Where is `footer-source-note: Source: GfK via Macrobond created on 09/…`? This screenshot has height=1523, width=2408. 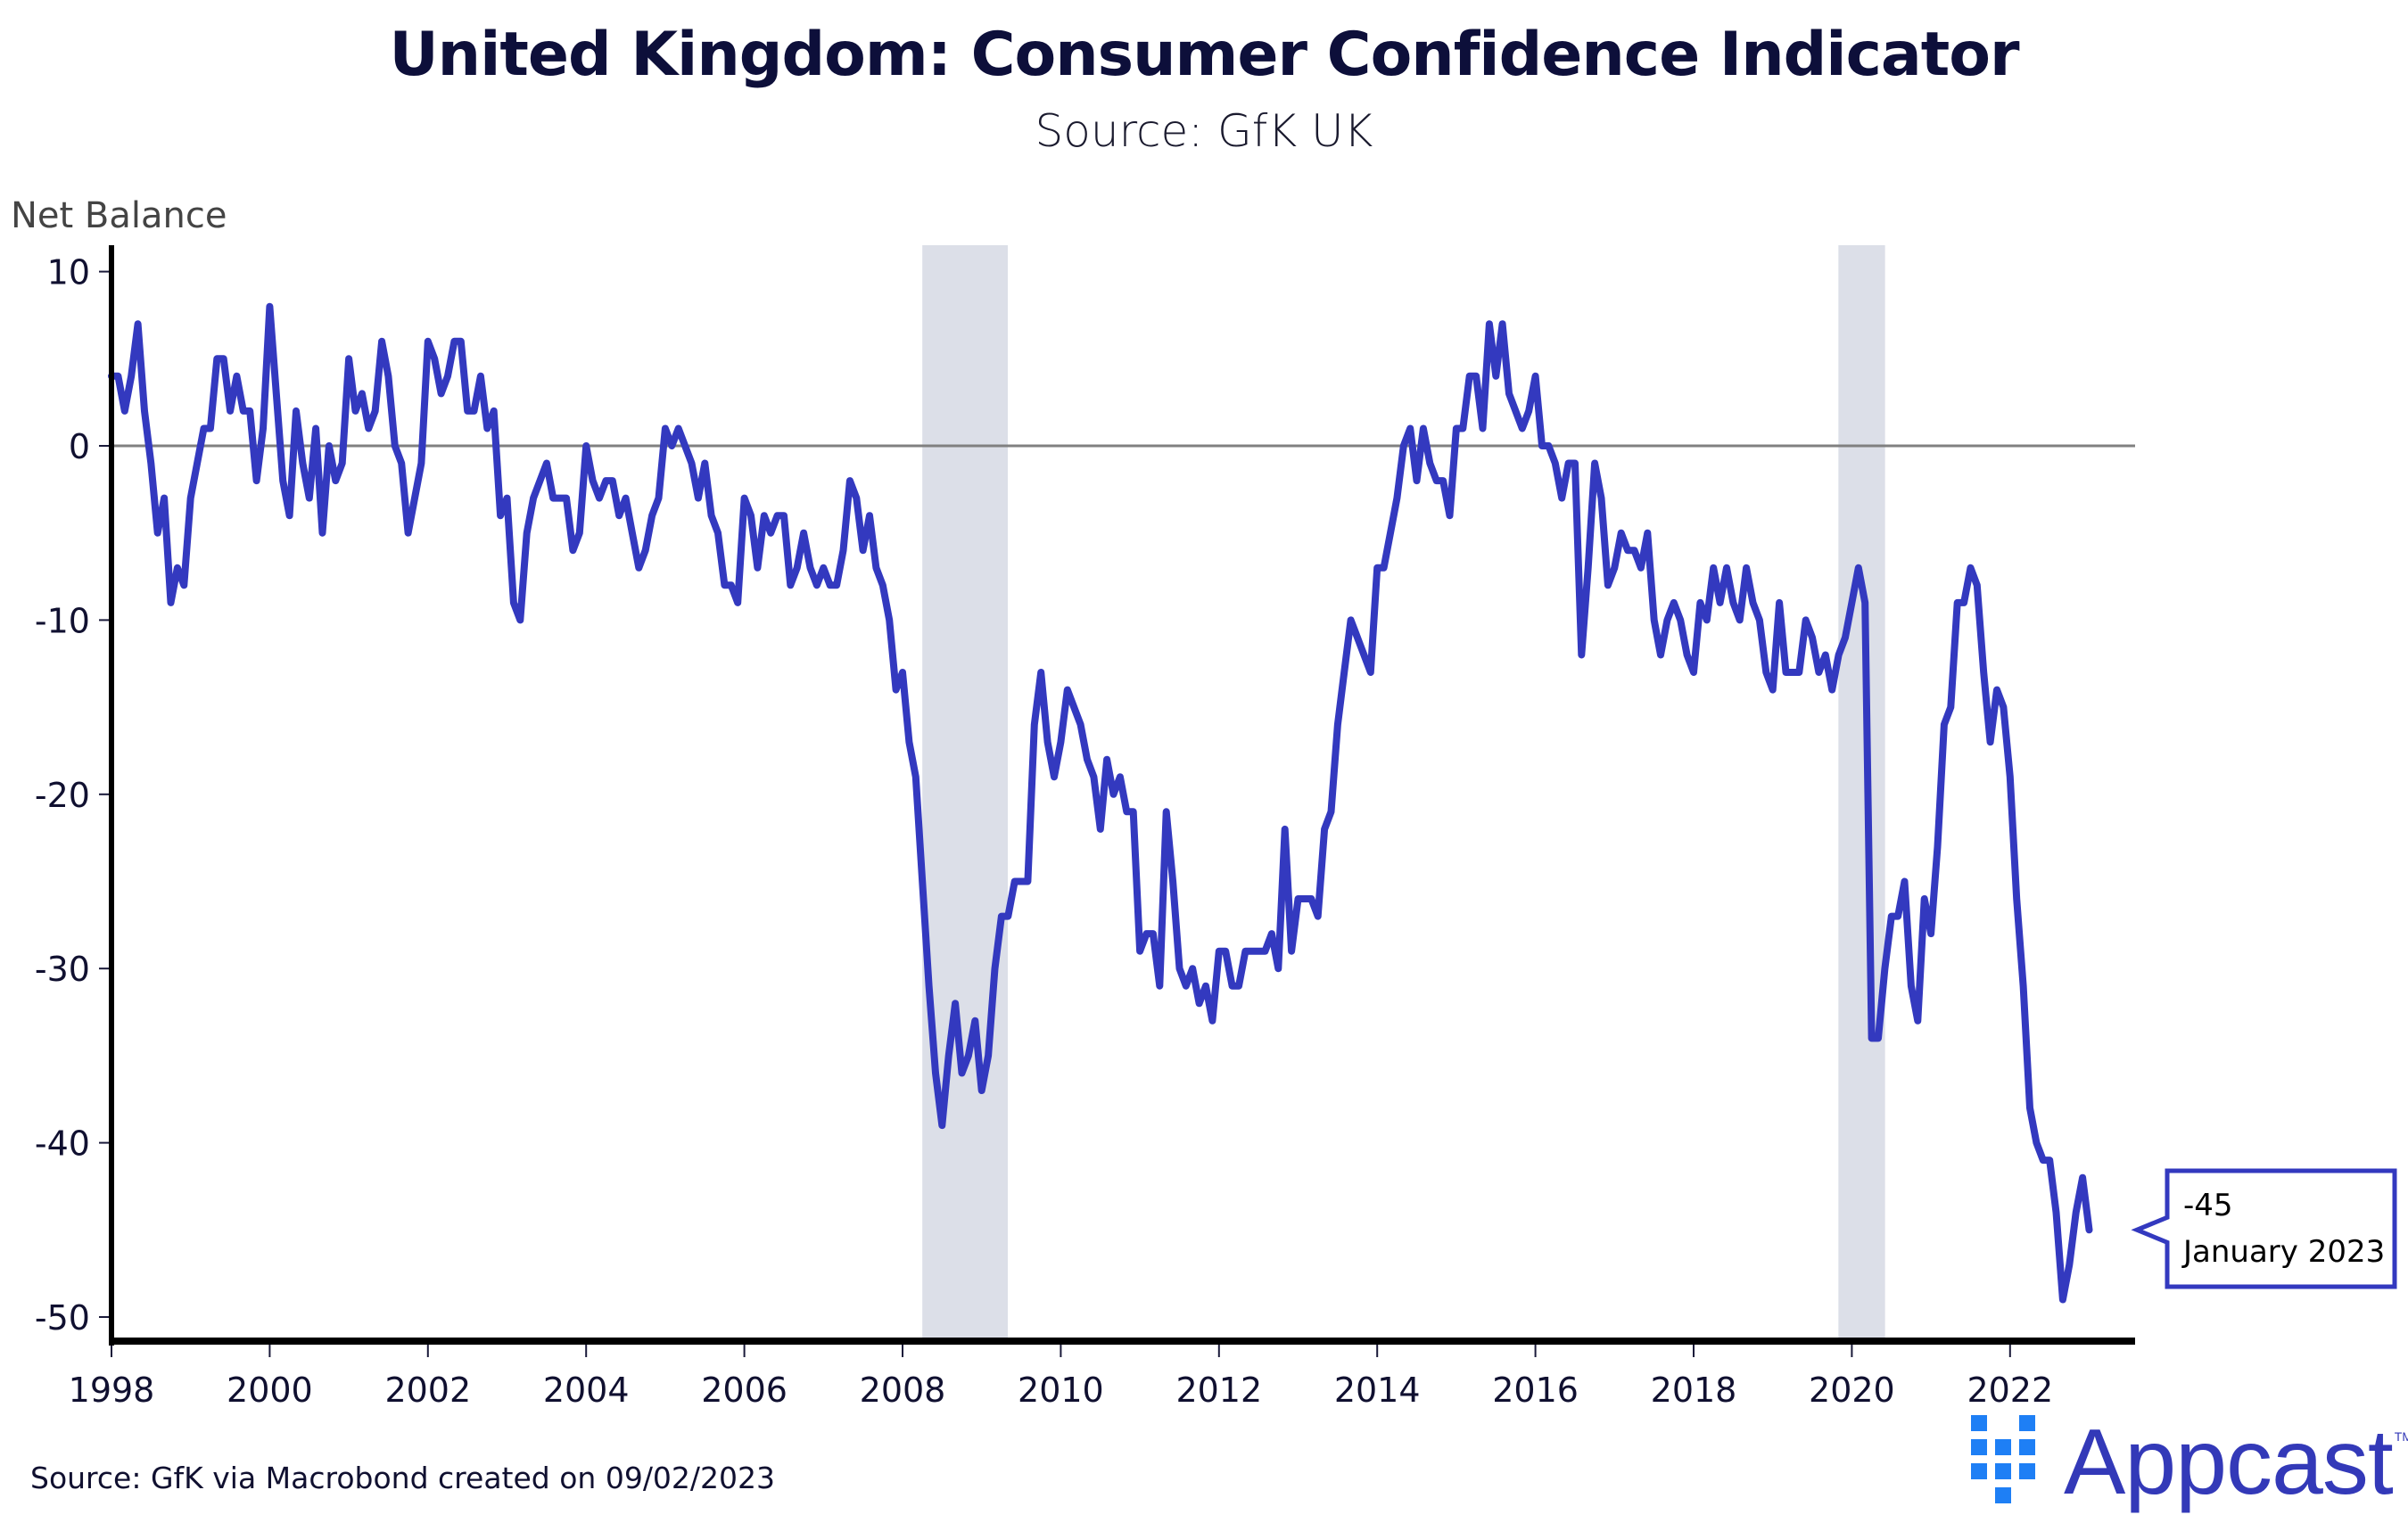 footer-source-note: Source: GfK via Macrobond created on 09/… is located at coordinates (403, 1478).